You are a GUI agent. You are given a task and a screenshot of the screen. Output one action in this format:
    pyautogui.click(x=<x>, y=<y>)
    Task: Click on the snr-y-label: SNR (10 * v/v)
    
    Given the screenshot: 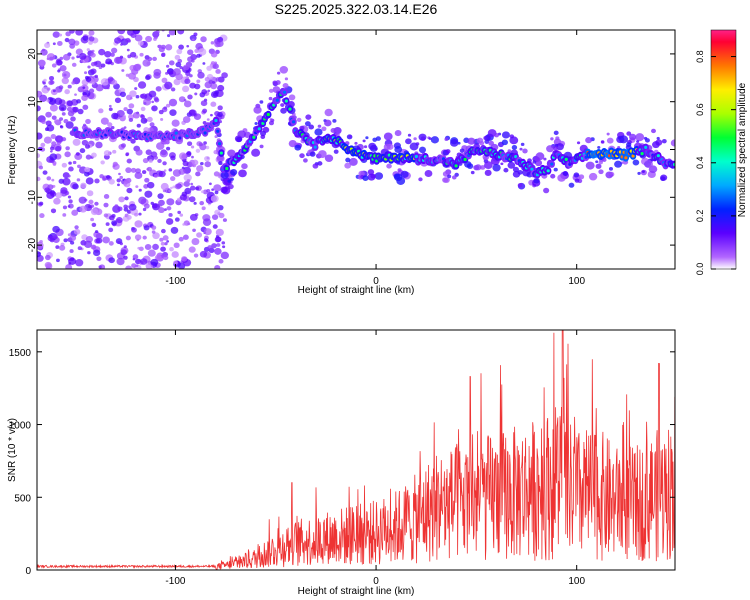 What is the action you would take?
    pyautogui.click(x=12, y=450)
    